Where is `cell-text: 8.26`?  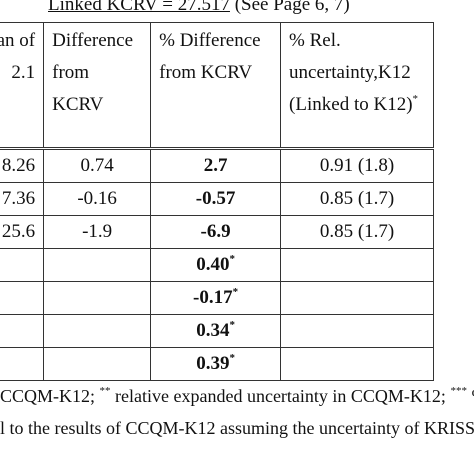 cell-text: 8.26 is located at coordinates (18, 165).